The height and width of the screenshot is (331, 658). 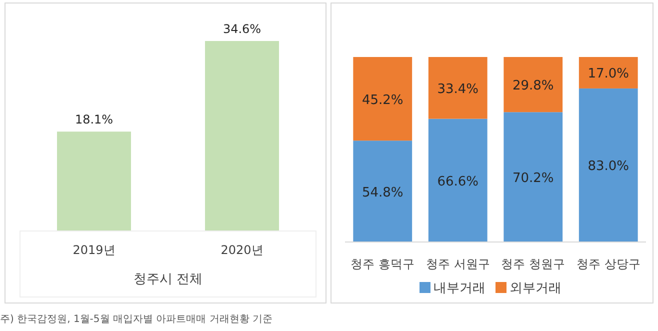 I want to click on x-tick-label: 2019년, so click(x=94, y=250).